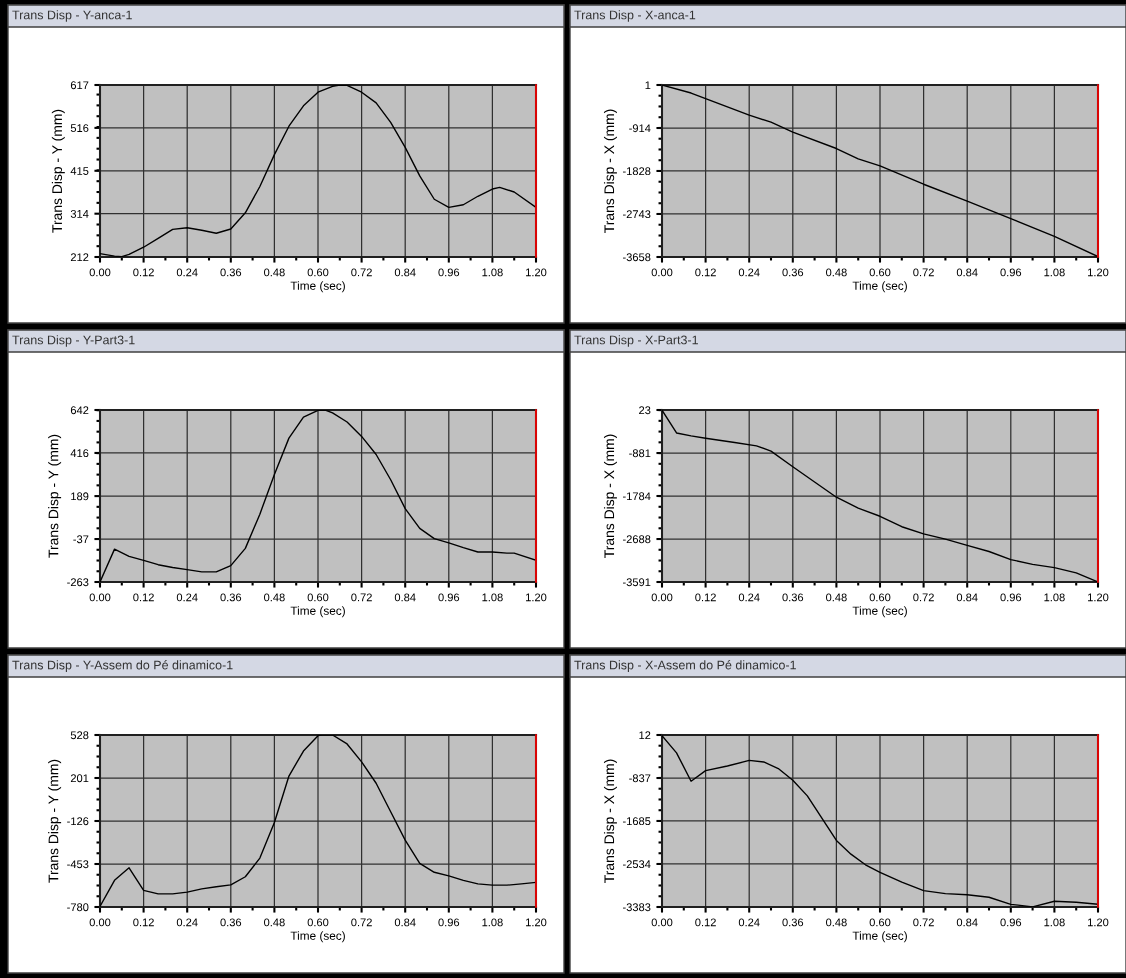 This screenshot has height=978, width=1126. What do you see at coordinates (73, 341) in the screenshot?
I see `chart-title: Trans Disp - Y-Part3-1` at bounding box center [73, 341].